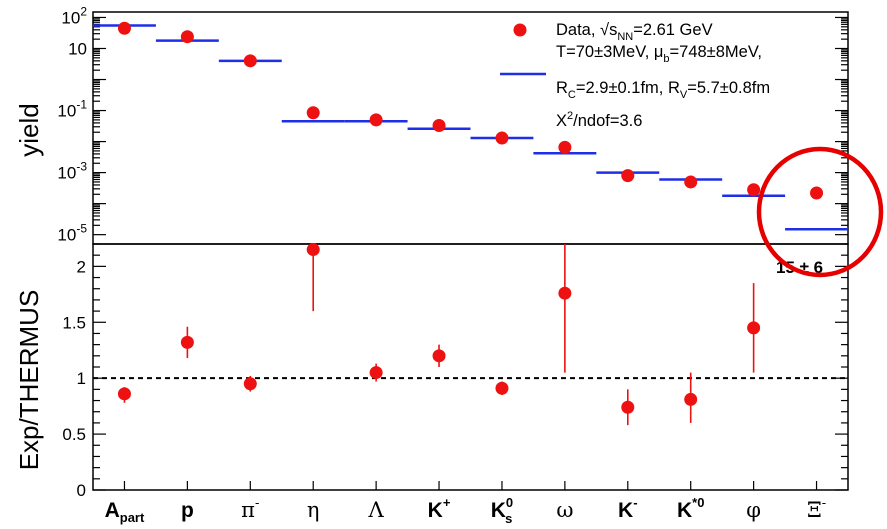 The height and width of the screenshot is (529, 887). I want to click on bottom-y-axis-label: Exp/THERMUS, so click(29, 380).